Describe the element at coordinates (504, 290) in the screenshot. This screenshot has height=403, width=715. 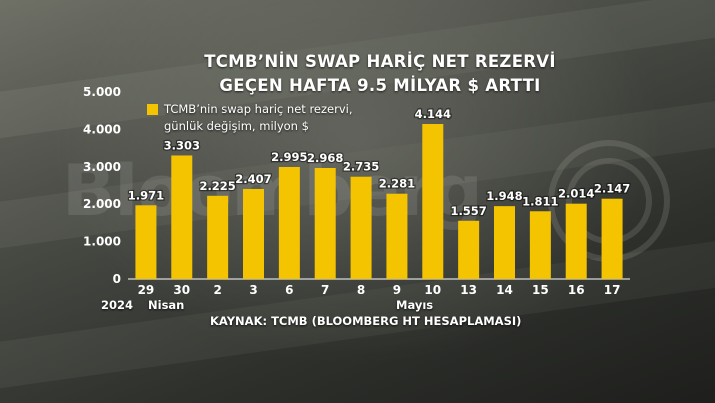
I see `x-tick-label: 14` at that location.